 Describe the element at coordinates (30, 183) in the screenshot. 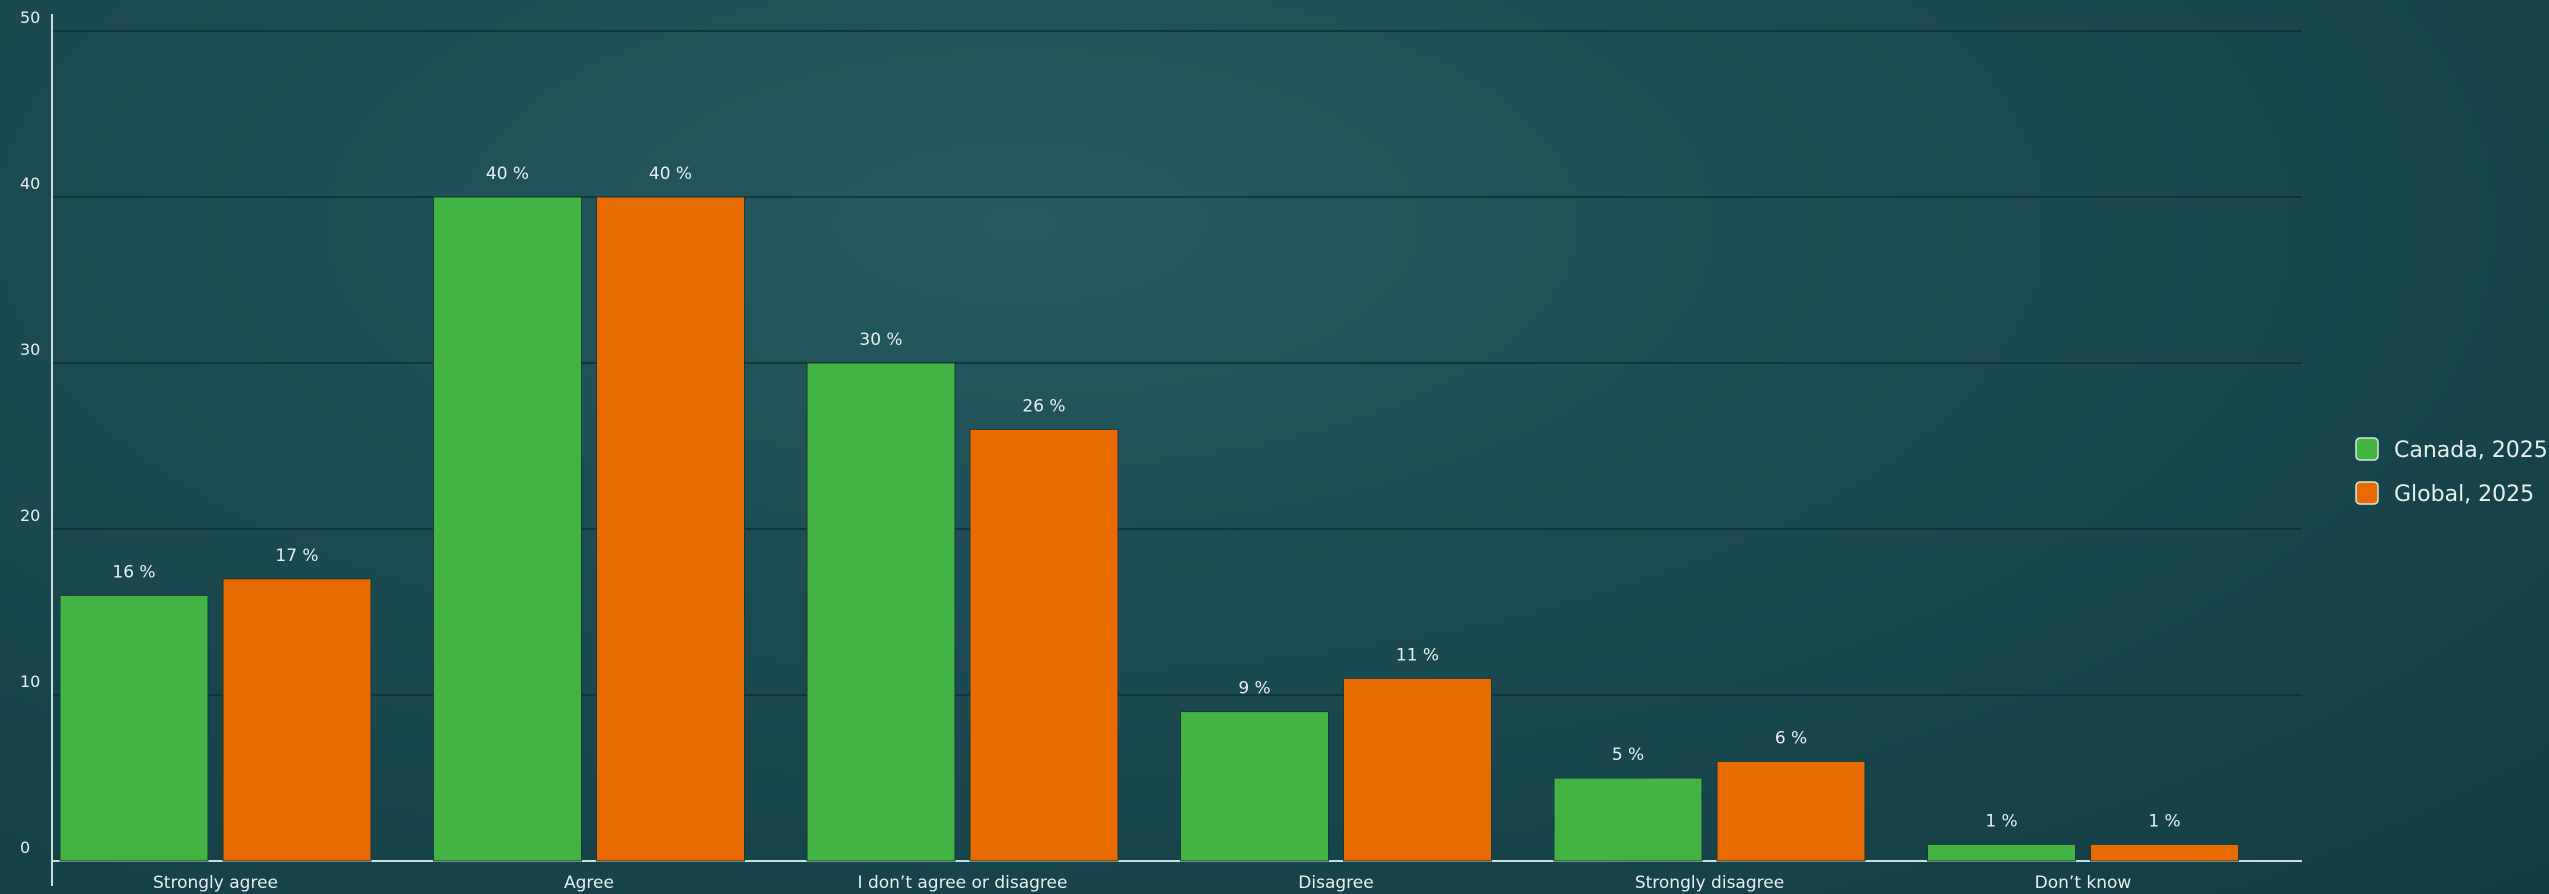

I see `y-tick-label: 40` at that location.